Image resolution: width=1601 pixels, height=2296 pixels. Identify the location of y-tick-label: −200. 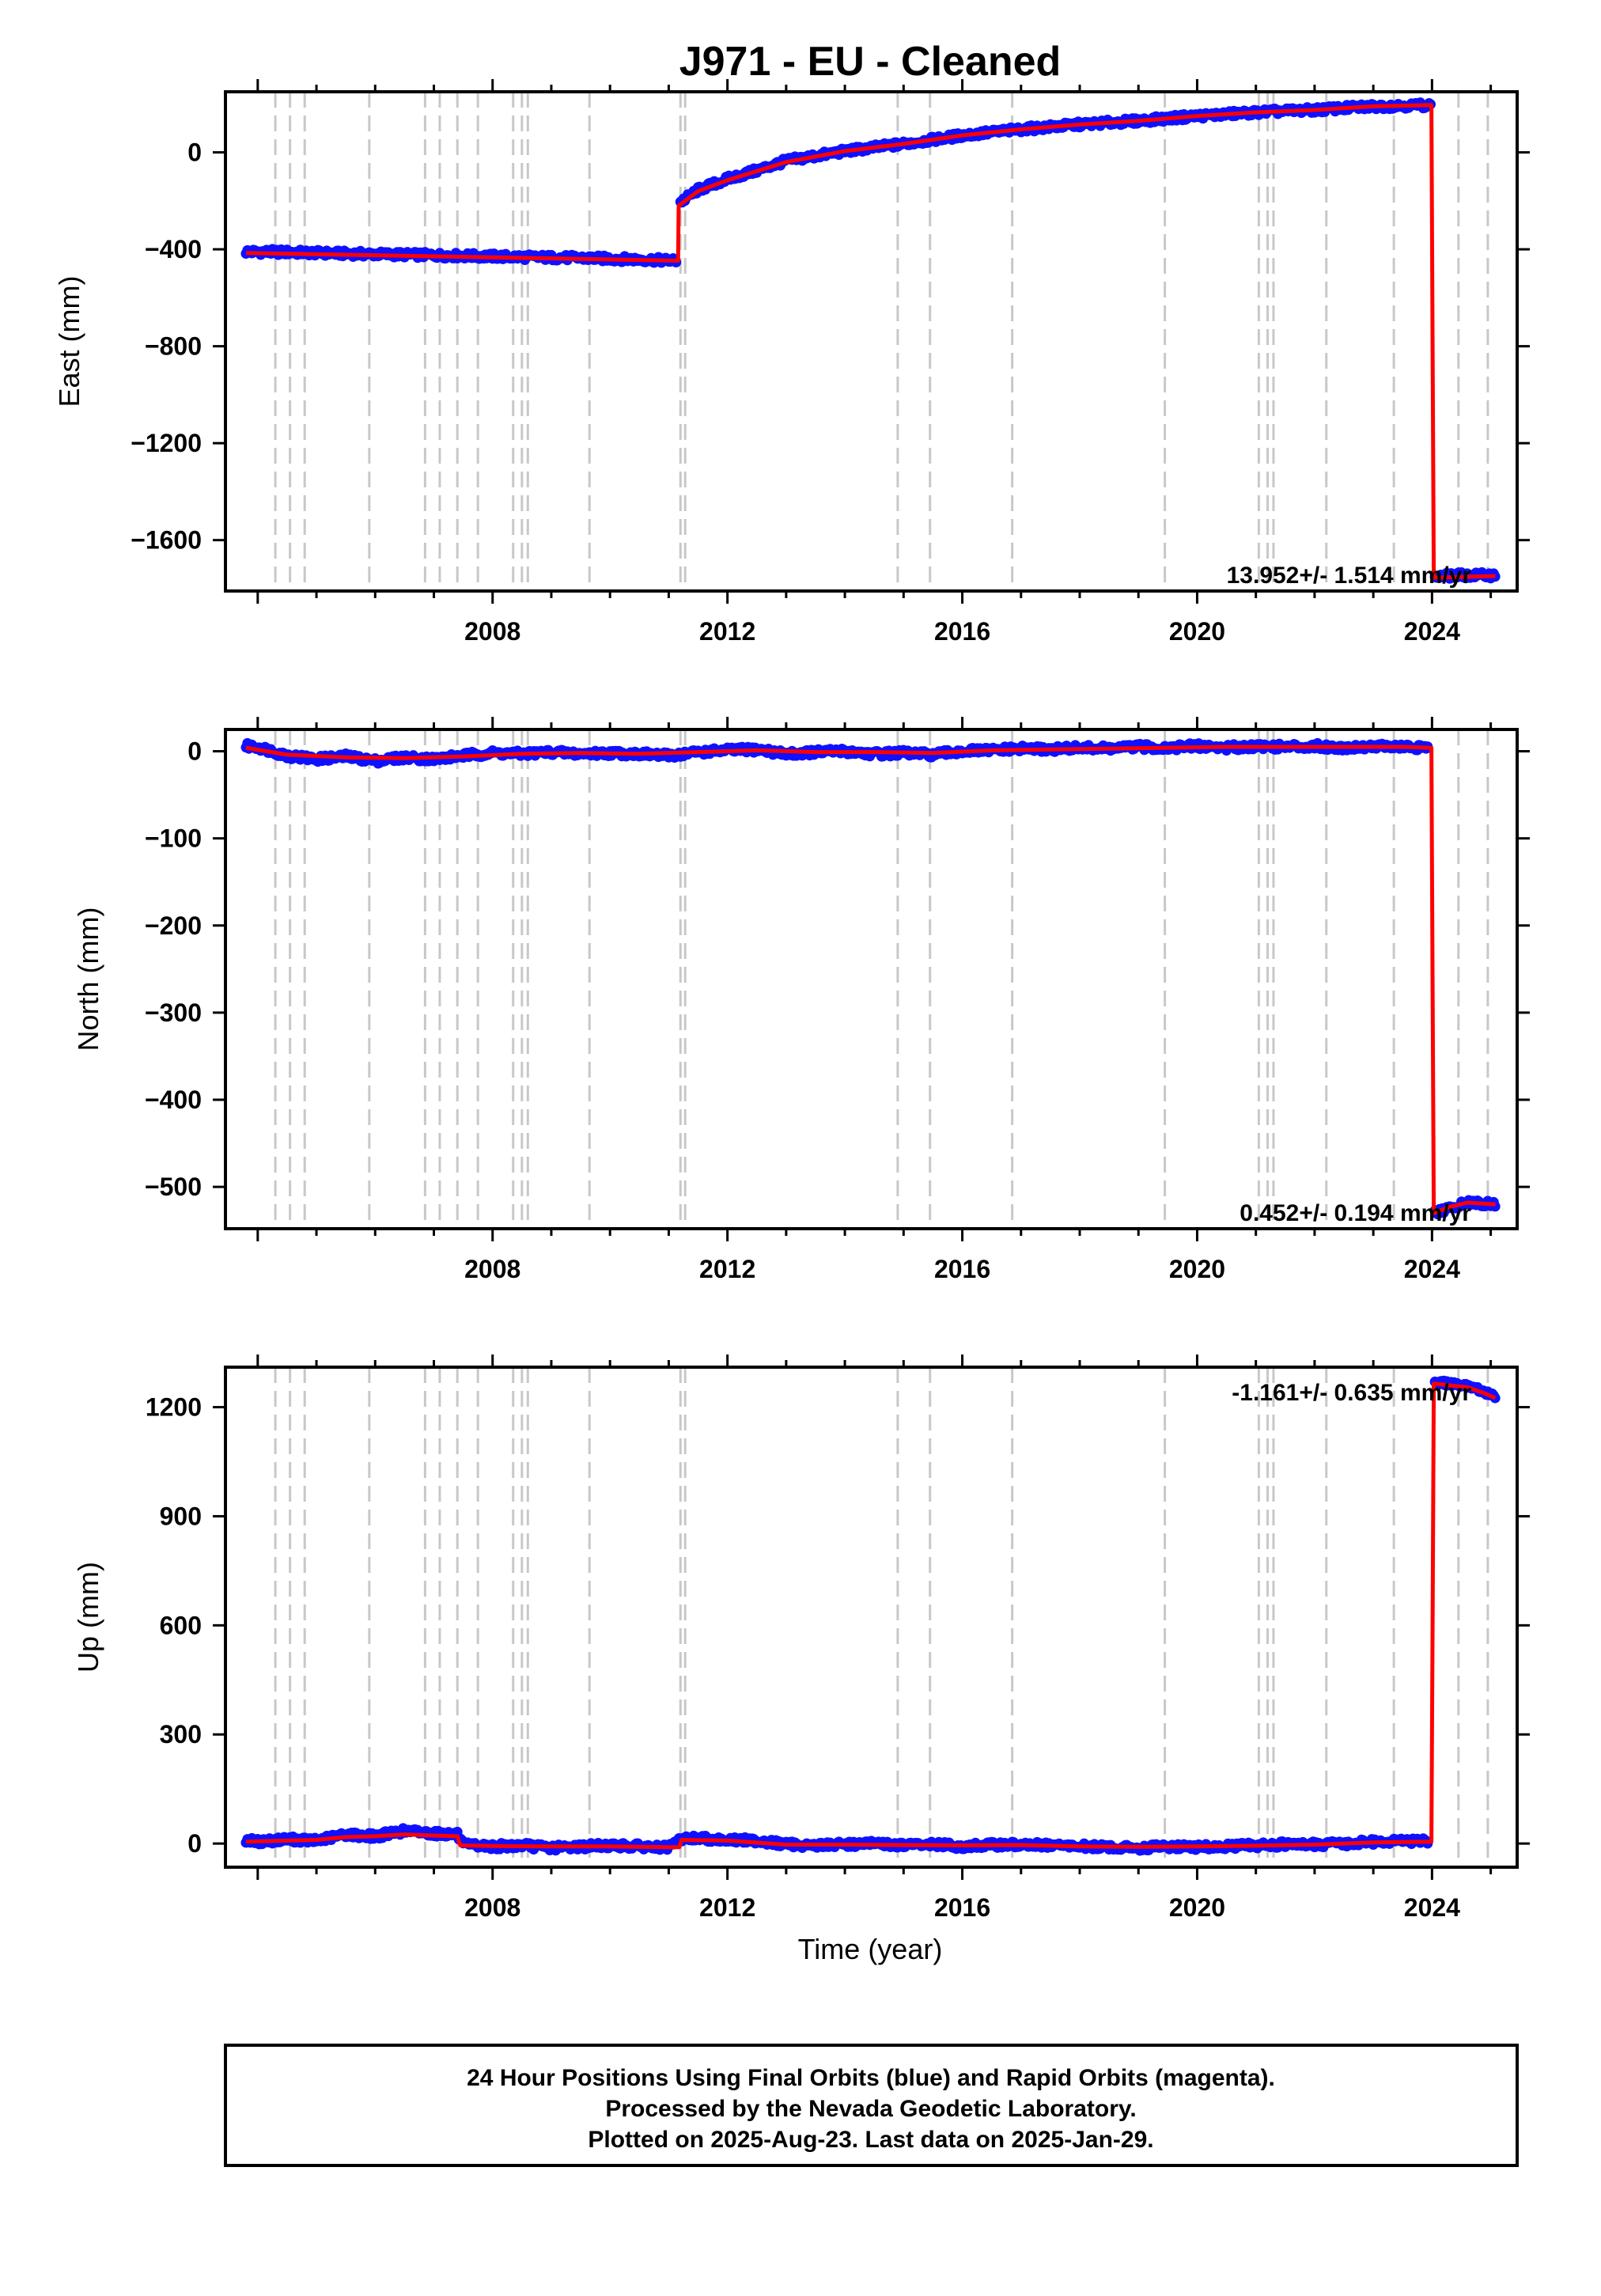
(174, 926).